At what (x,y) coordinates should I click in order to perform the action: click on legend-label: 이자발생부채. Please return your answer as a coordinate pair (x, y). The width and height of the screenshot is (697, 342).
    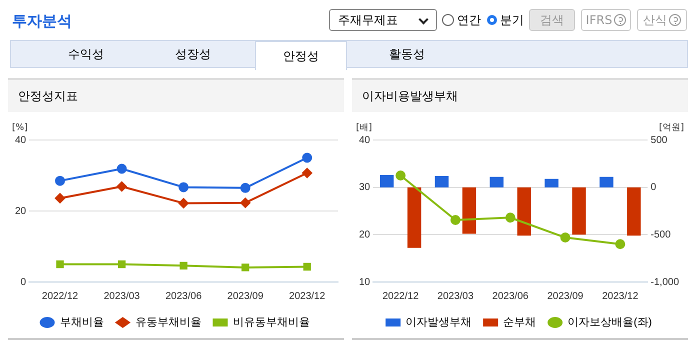
    Looking at the image, I should click on (439, 322).